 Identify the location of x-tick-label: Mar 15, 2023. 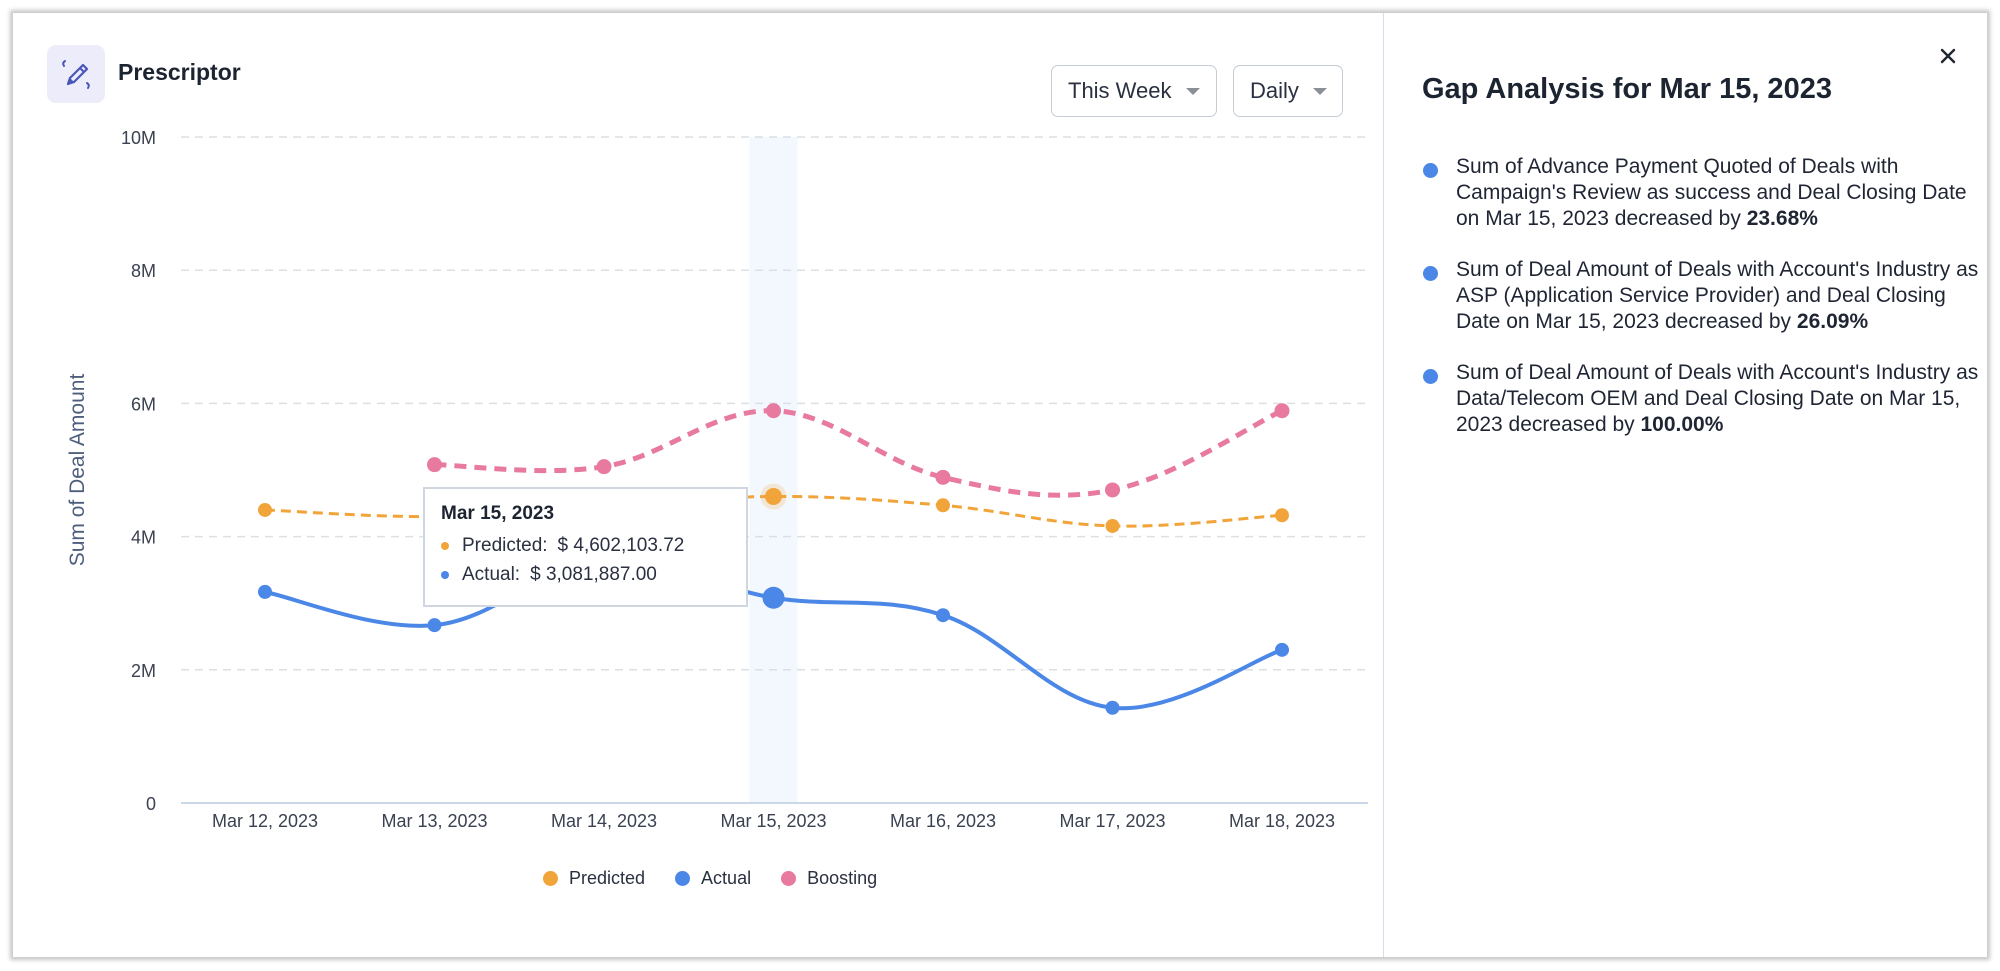
(773, 821).